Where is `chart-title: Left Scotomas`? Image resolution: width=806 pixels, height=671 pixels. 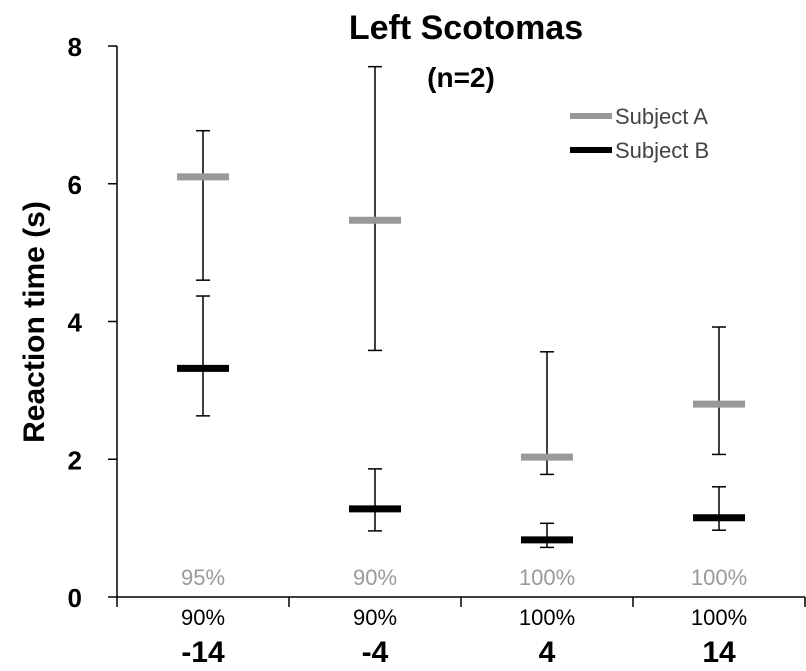 chart-title: Left Scotomas is located at coordinates (466, 28).